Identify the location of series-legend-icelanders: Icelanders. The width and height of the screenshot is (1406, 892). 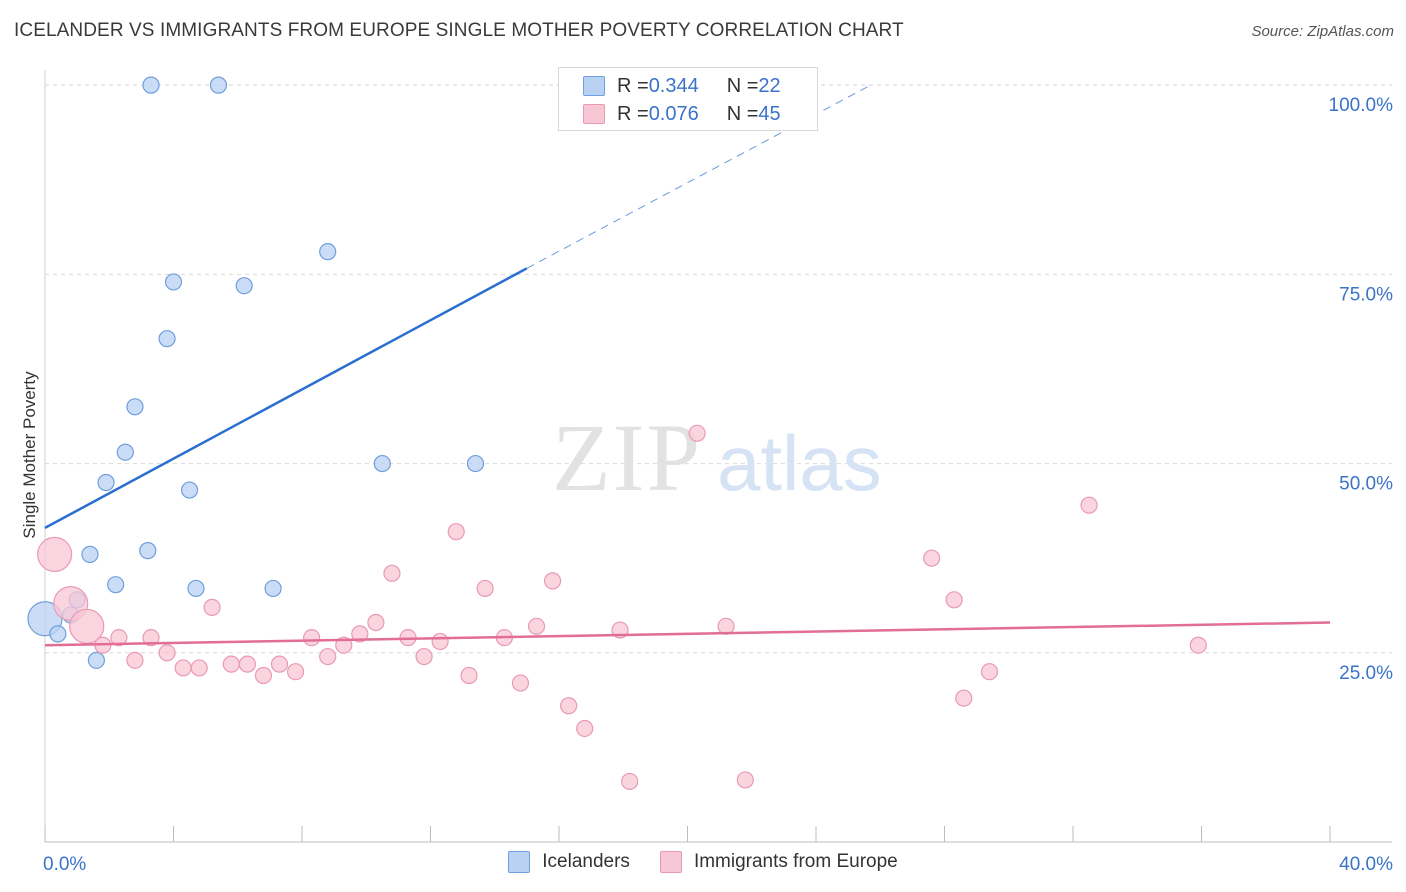
(569, 862).